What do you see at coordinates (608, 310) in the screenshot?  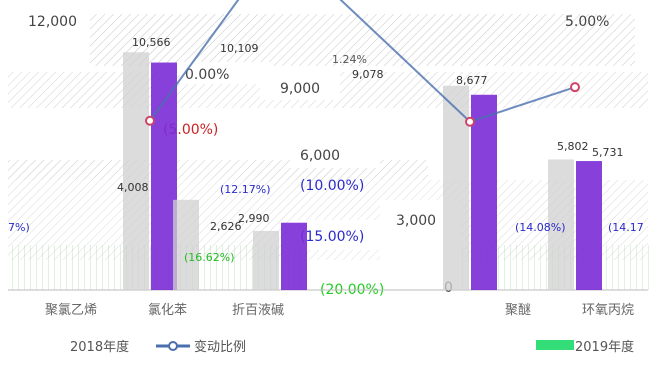 I see `category-label-4: 环氧丙烷` at bounding box center [608, 310].